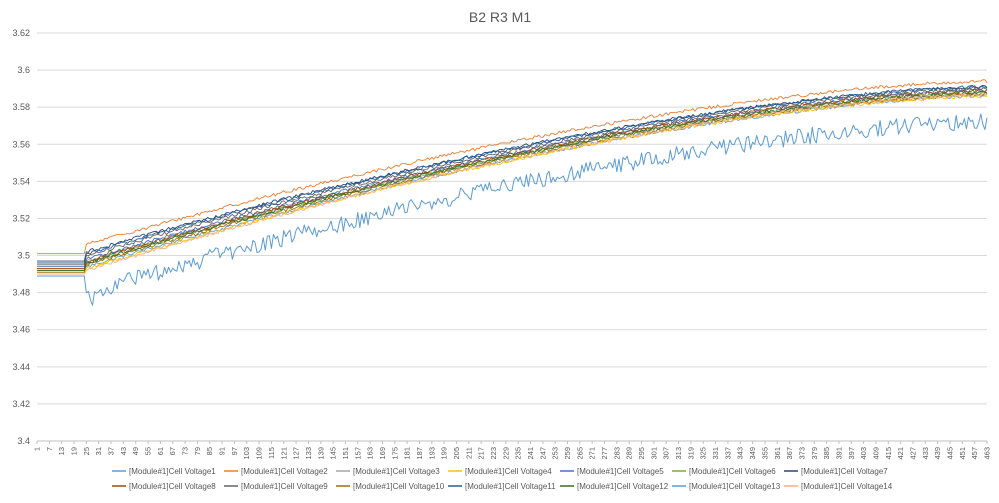 The height and width of the screenshot is (503, 999). I want to click on y-tick-label: 3.56, so click(21, 144).